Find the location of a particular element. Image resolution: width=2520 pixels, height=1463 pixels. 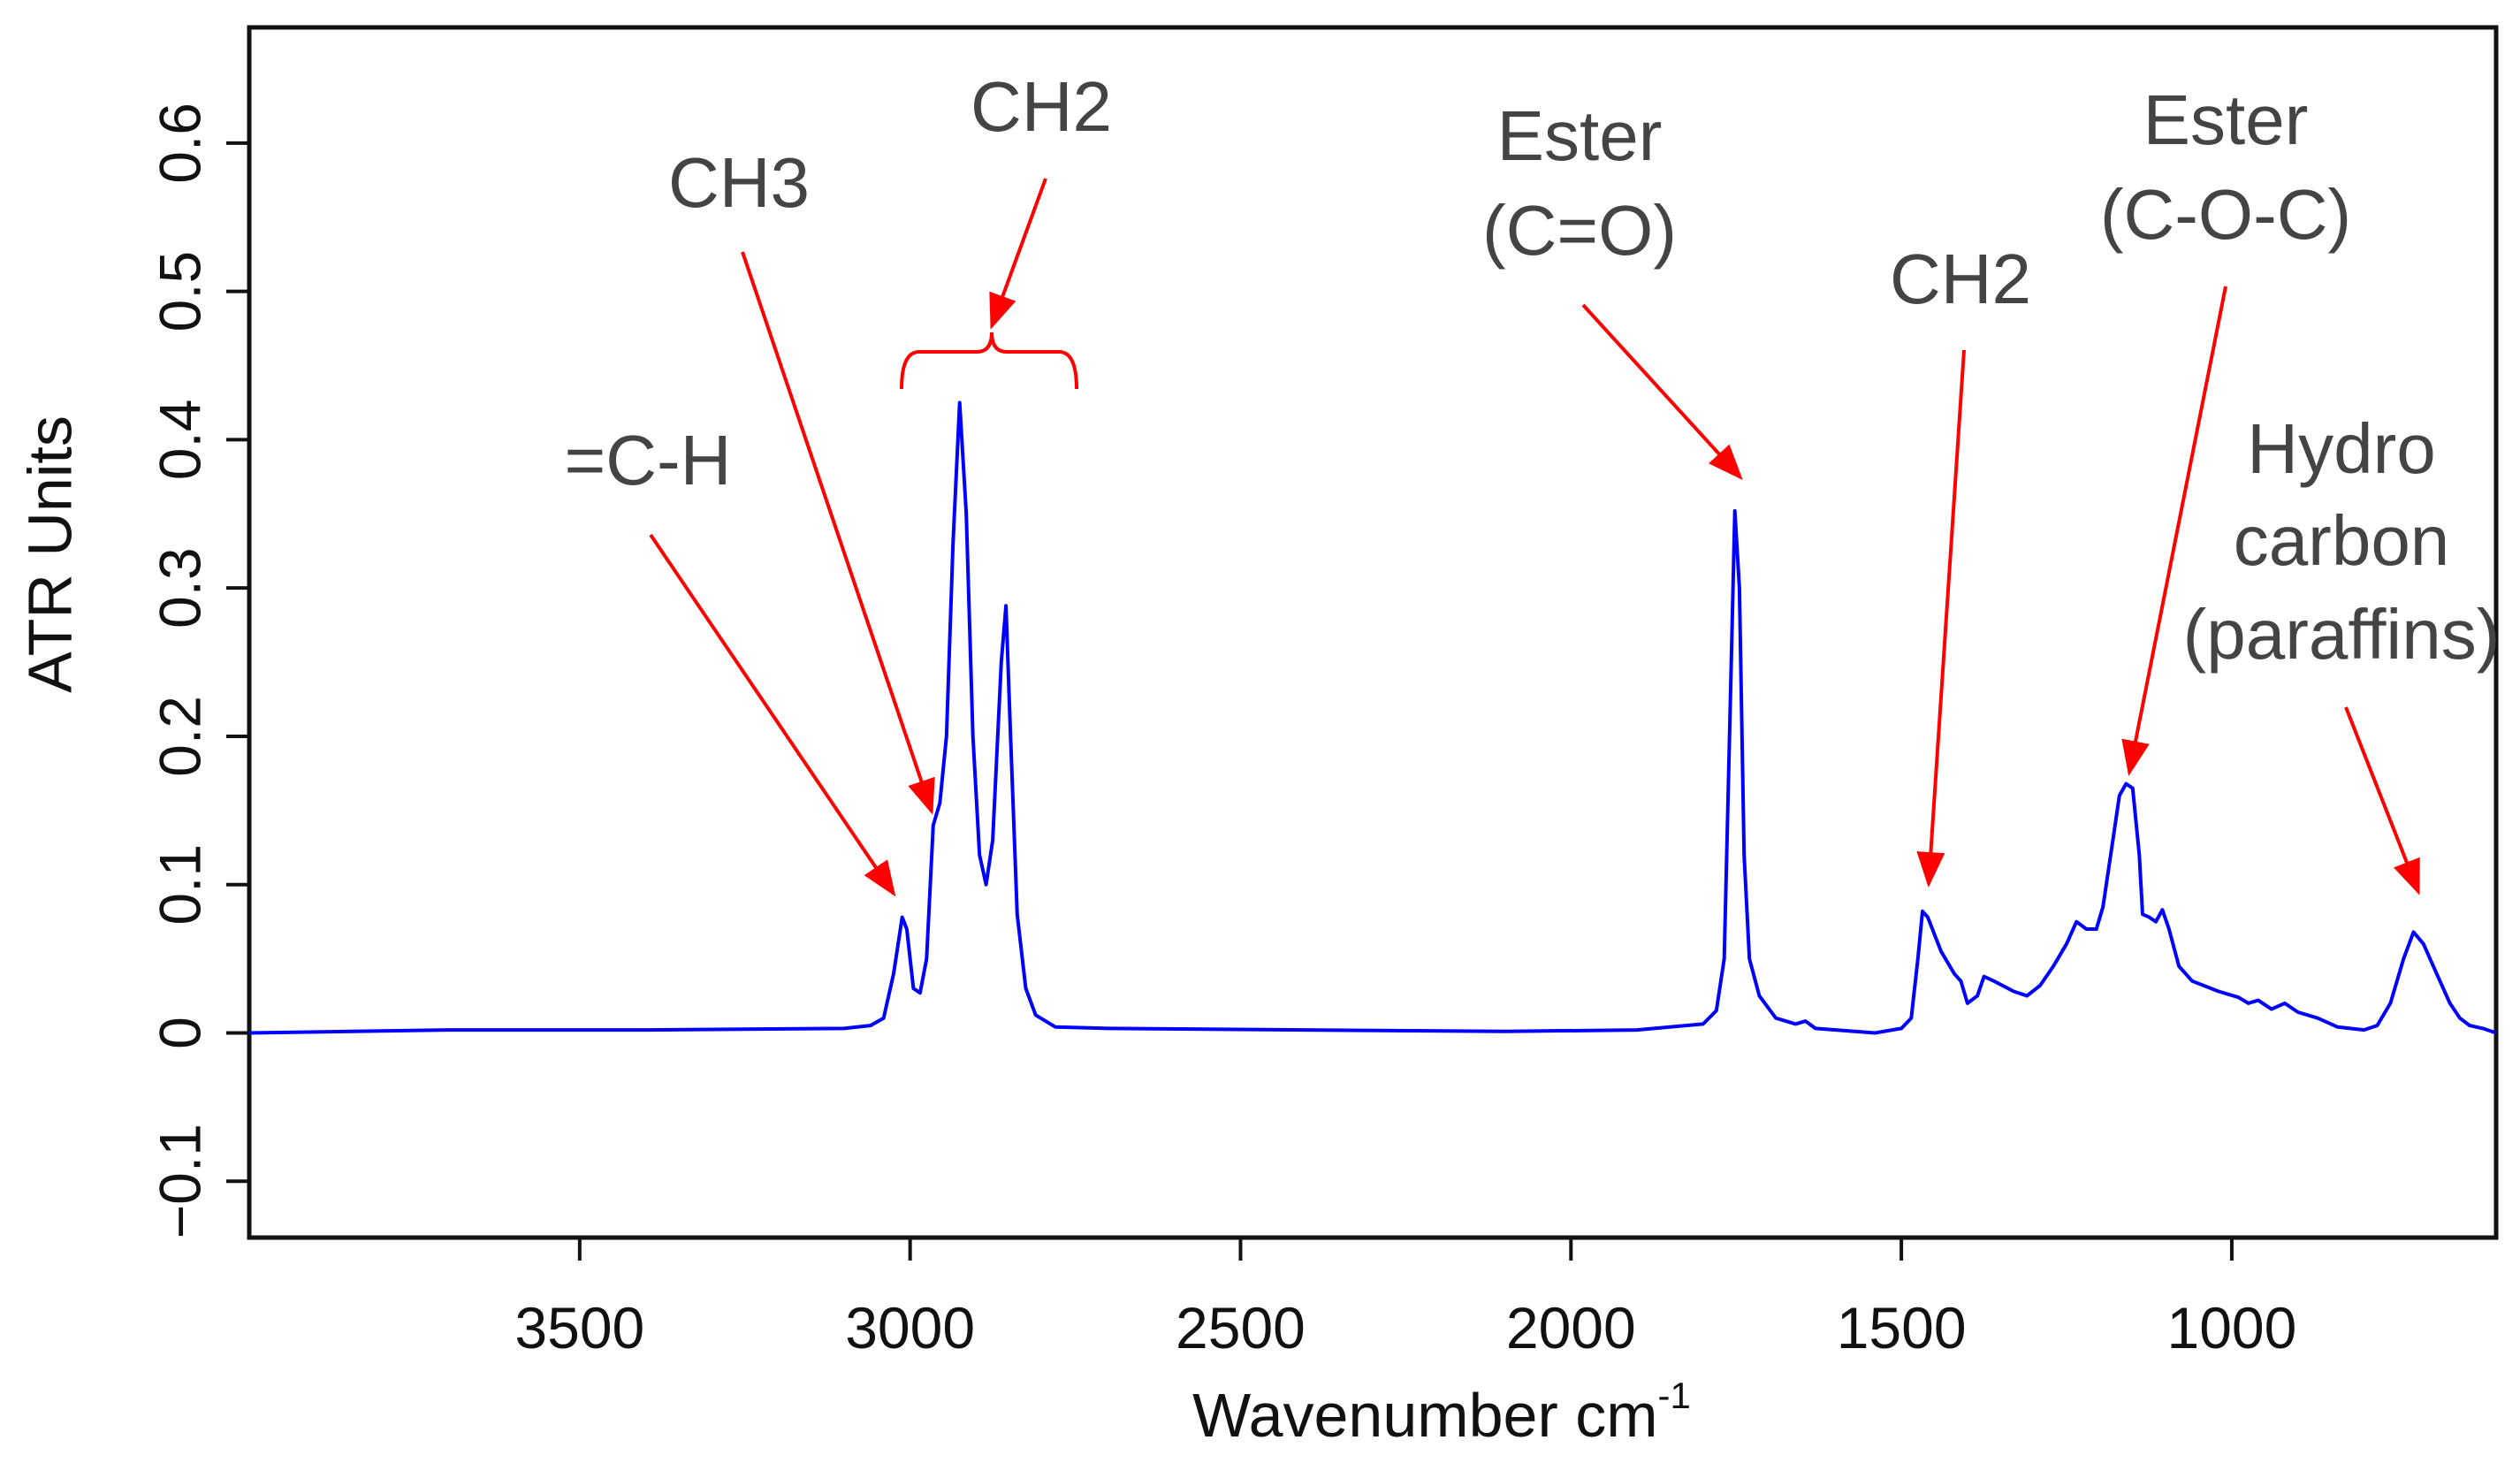

y-axis-label: ATR Units is located at coordinates (49, 554).